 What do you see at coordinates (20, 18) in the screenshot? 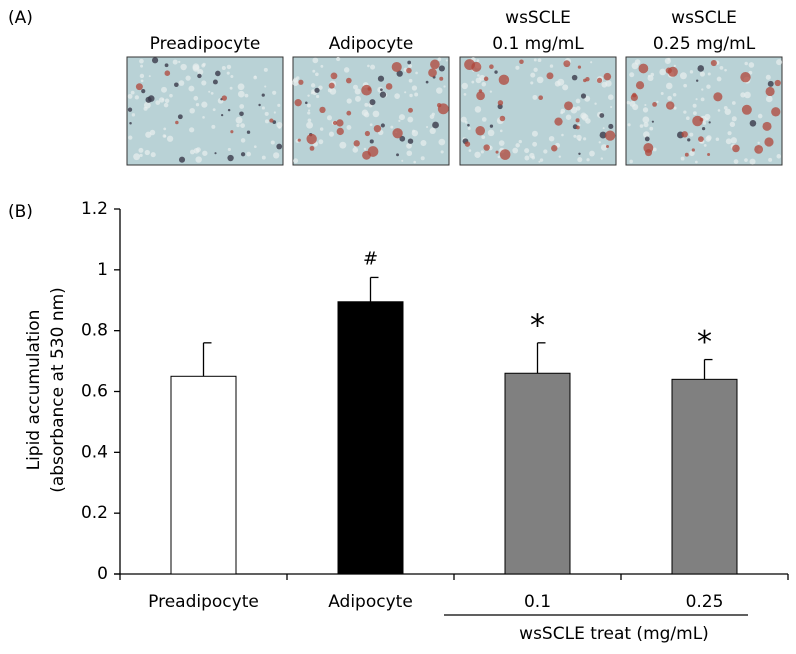
I see `panel-label: (A)` at bounding box center [20, 18].